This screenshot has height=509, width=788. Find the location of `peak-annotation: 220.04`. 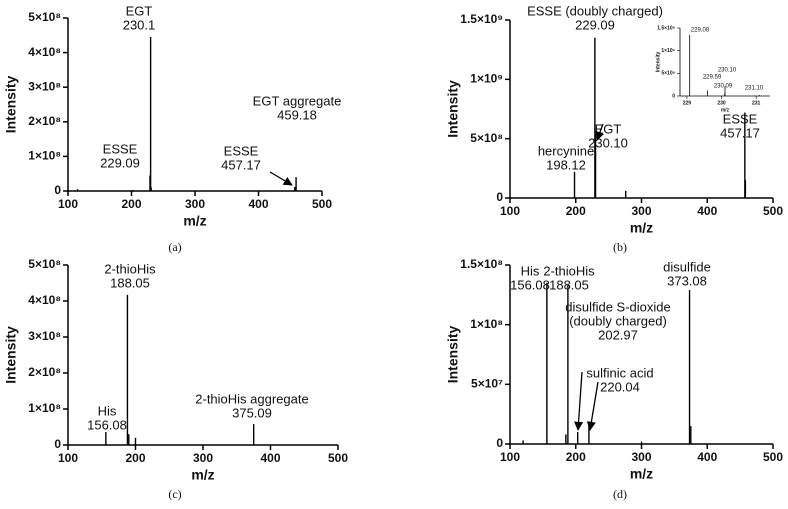

peak-annotation: 220.04 is located at coordinates (620, 386).